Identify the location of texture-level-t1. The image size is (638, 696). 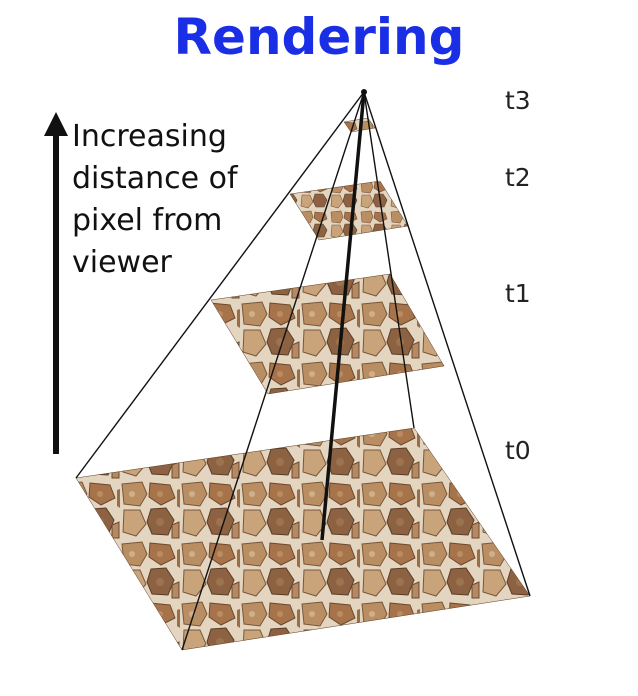
(327, 334).